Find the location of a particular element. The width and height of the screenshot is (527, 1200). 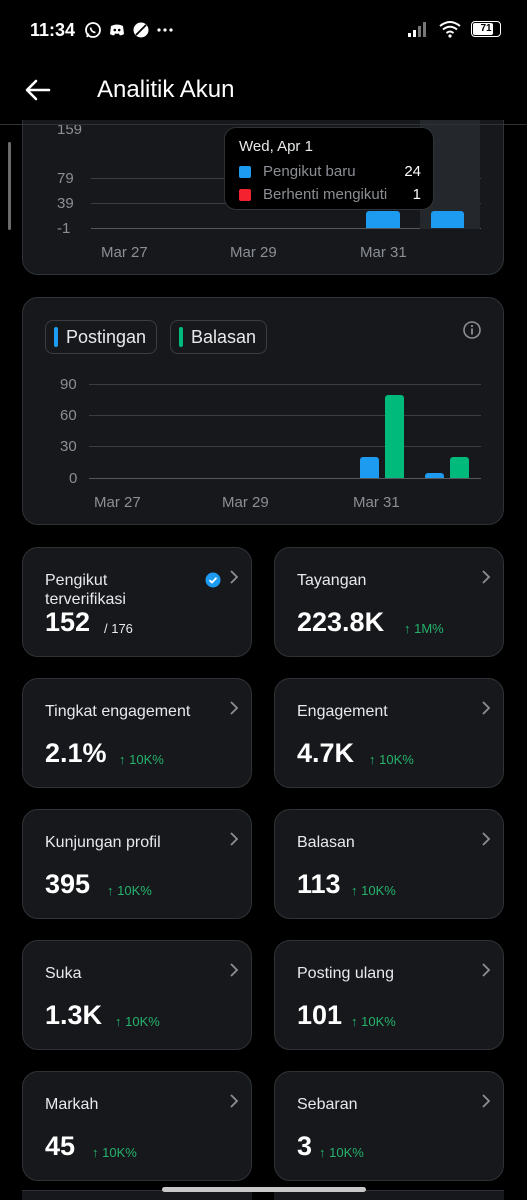

metric-impressions: Tayangan 223.8K ↑ 1M% is located at coordinates (389, 602).